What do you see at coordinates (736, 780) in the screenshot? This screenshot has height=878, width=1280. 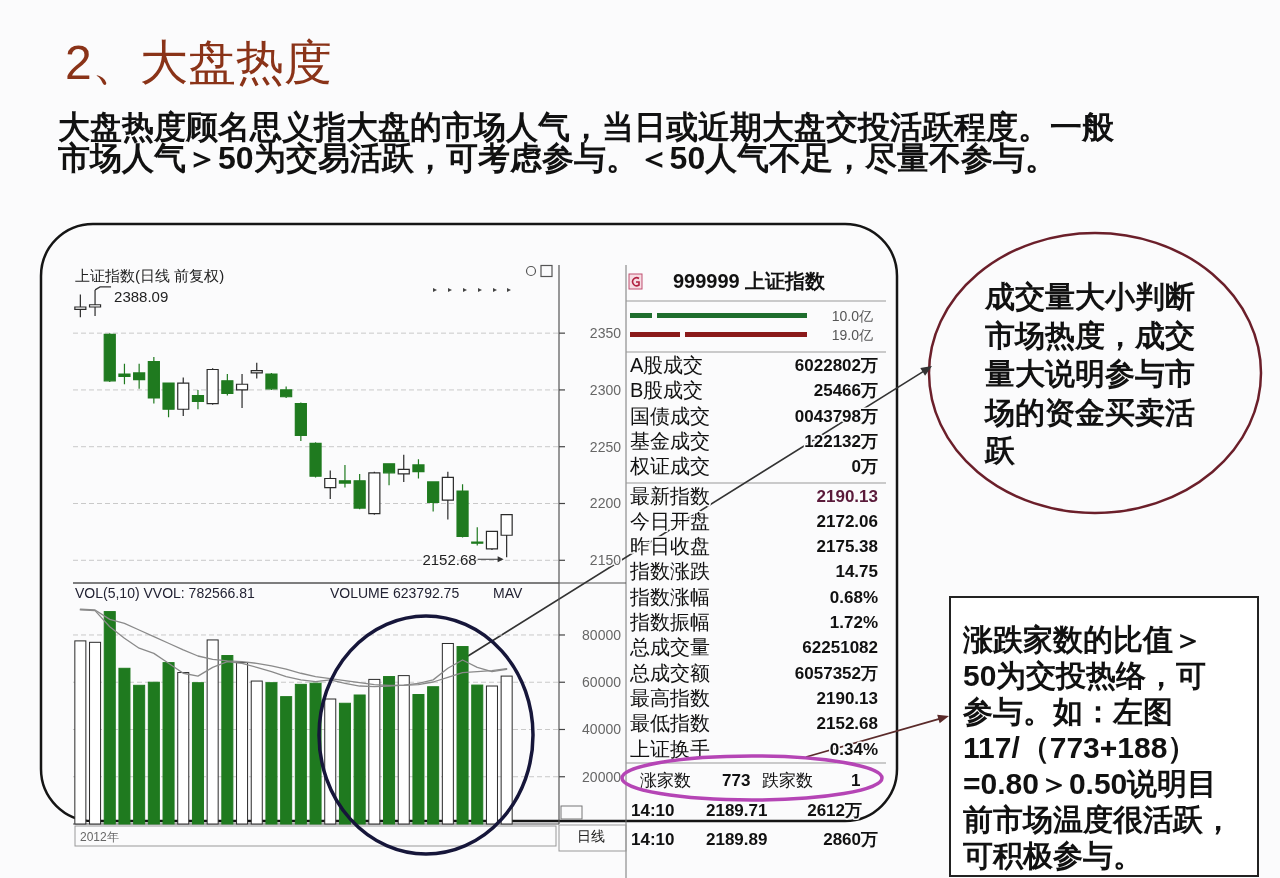 I see `text: 773` at bounding box center [736, 780].